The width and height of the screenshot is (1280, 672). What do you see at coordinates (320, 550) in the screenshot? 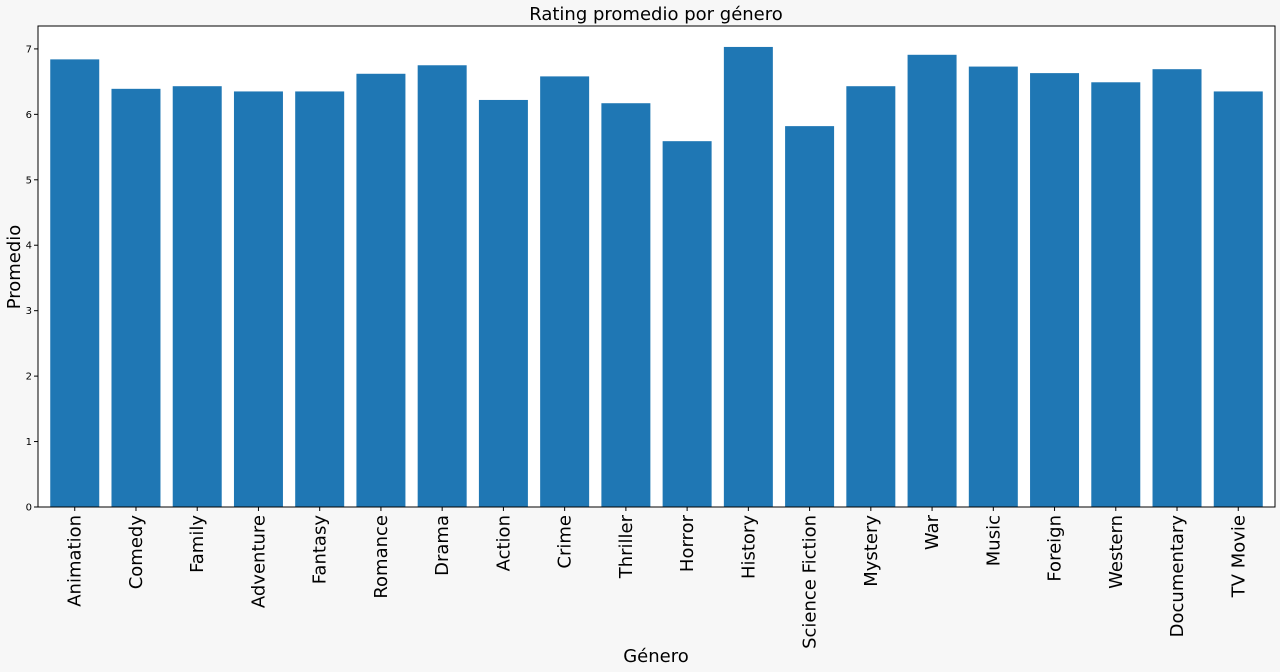
I see `x-tick-label: Fantasy` at bounding box center [320, 550].